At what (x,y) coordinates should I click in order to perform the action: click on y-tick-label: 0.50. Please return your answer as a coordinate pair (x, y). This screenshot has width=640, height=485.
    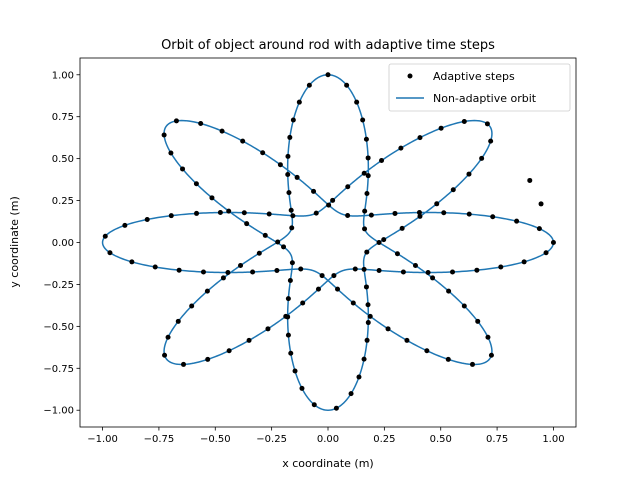
    Looking at the image, I should click on (63, 159).